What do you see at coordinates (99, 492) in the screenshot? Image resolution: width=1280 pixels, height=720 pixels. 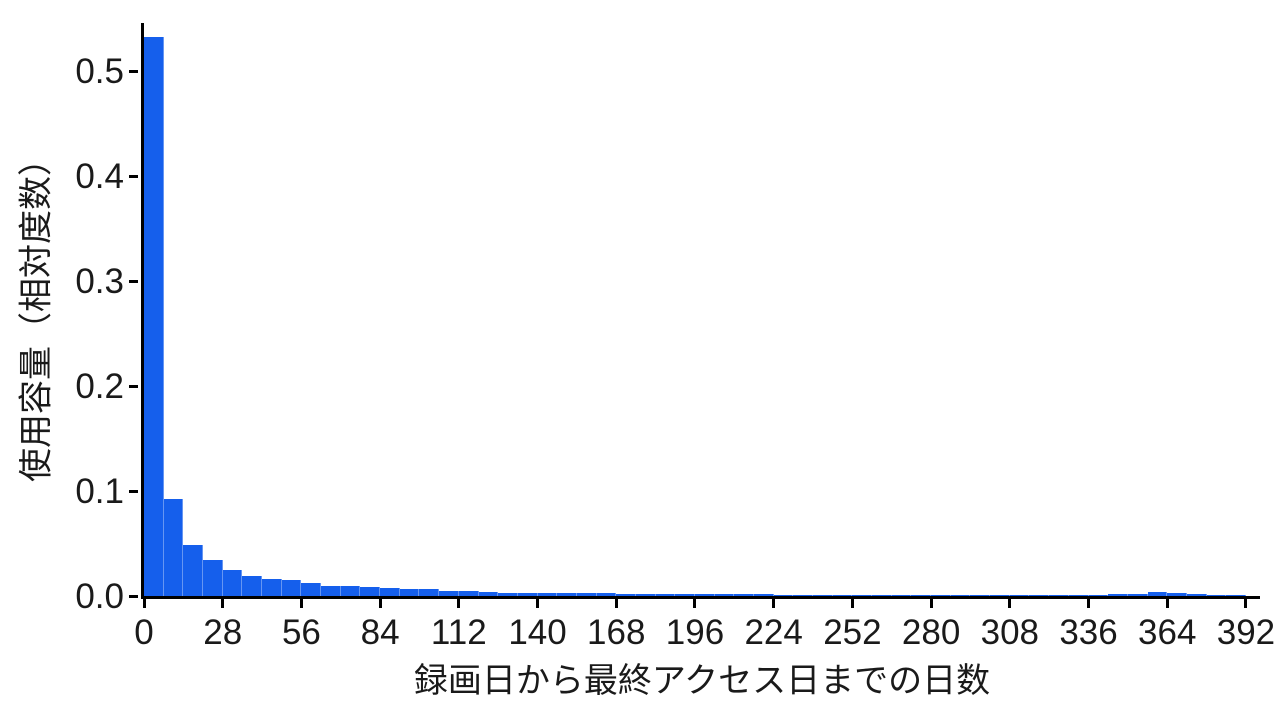 I see `y-tick-label: 0.1` at bounding box center [99, 492].